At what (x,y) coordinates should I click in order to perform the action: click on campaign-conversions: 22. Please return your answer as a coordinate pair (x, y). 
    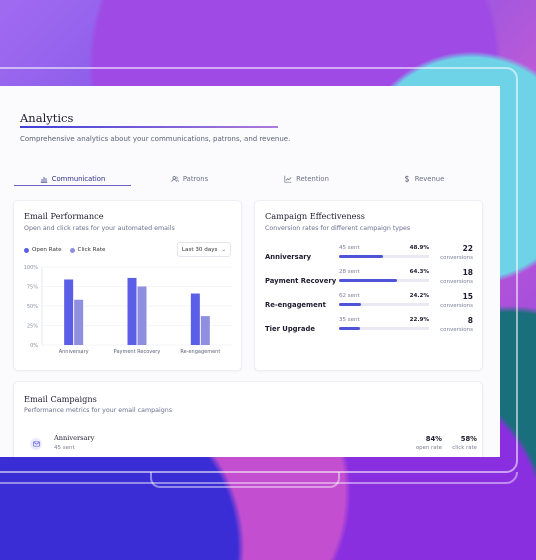
    Looking at the image, I should click on (467, 248).